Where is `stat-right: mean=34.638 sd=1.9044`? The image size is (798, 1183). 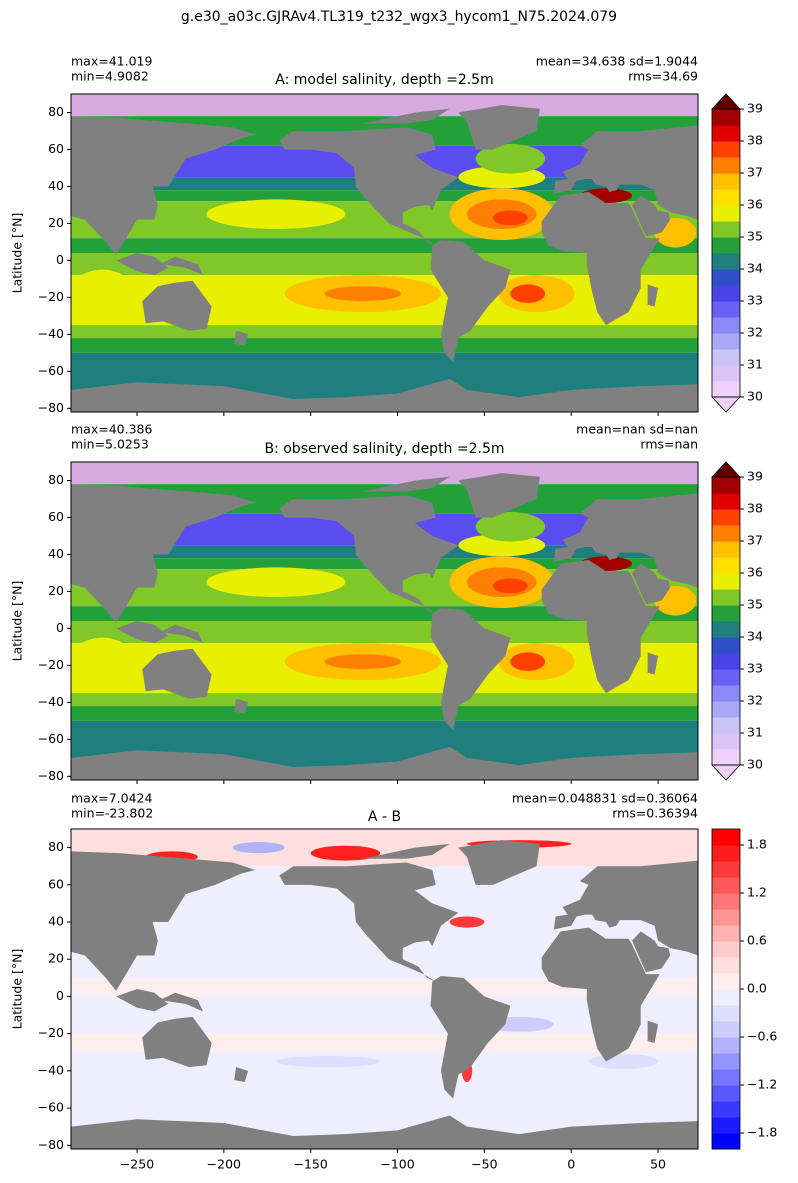
stat-right: mean=34.638 sd=1.9044 is located at coordinates (617, 61).